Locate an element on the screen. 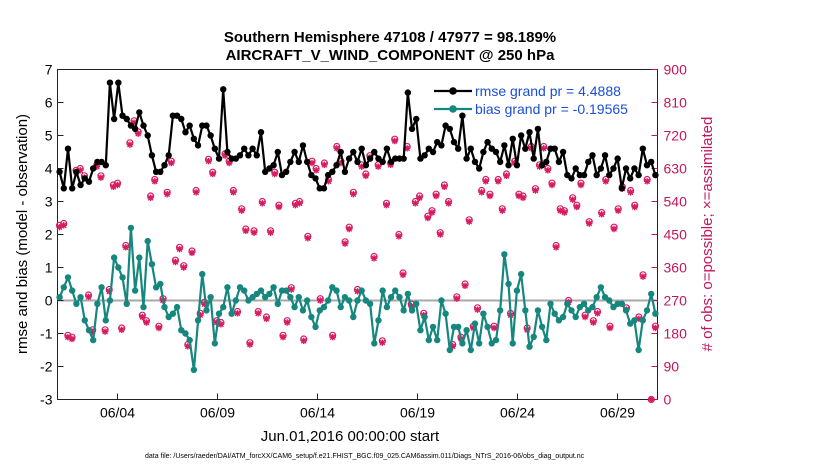 The height and width of the screenshot is (470, 830). x-tick-label: 06/09 is located at coordinates (217, 413).